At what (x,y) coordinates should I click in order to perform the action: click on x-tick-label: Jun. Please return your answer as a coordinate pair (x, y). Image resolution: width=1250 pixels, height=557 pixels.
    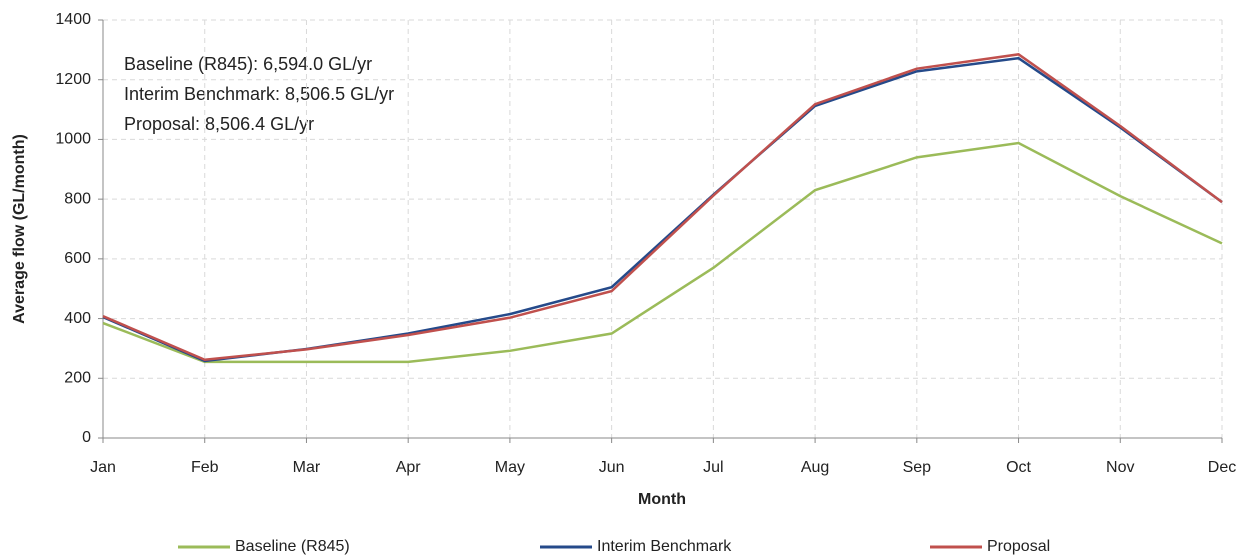
    Looking at the image, I should click on (612, 467).